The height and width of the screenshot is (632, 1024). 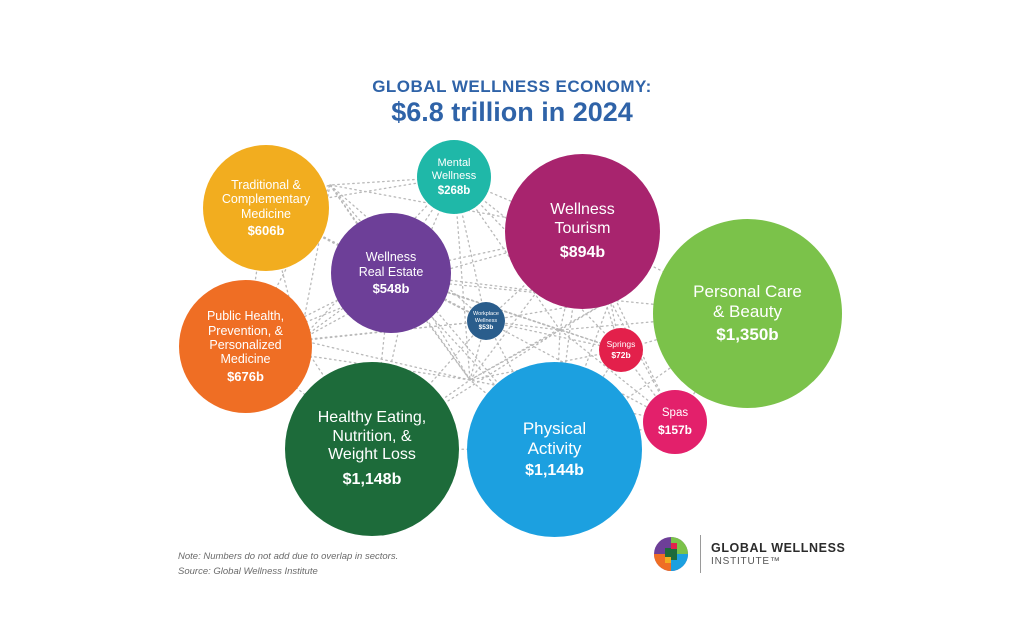 What do you see at coordinates (700, 554) in the screenshot?
I see `logo-separator` at bounding box center [700, 554].